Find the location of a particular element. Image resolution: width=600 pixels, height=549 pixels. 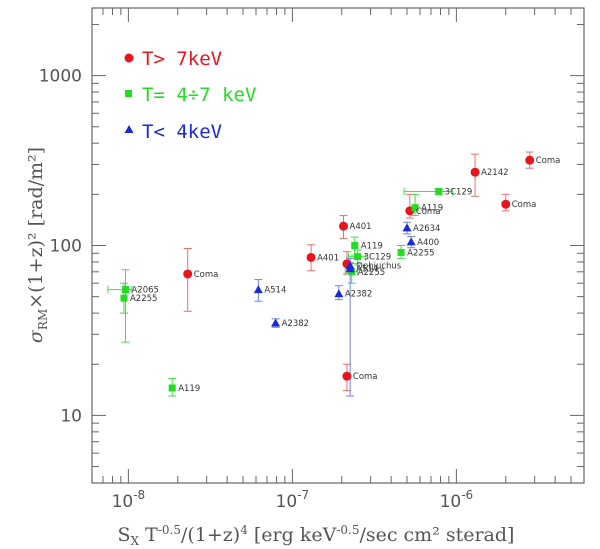

x-label-s: S is located at coordinates (124, 535).